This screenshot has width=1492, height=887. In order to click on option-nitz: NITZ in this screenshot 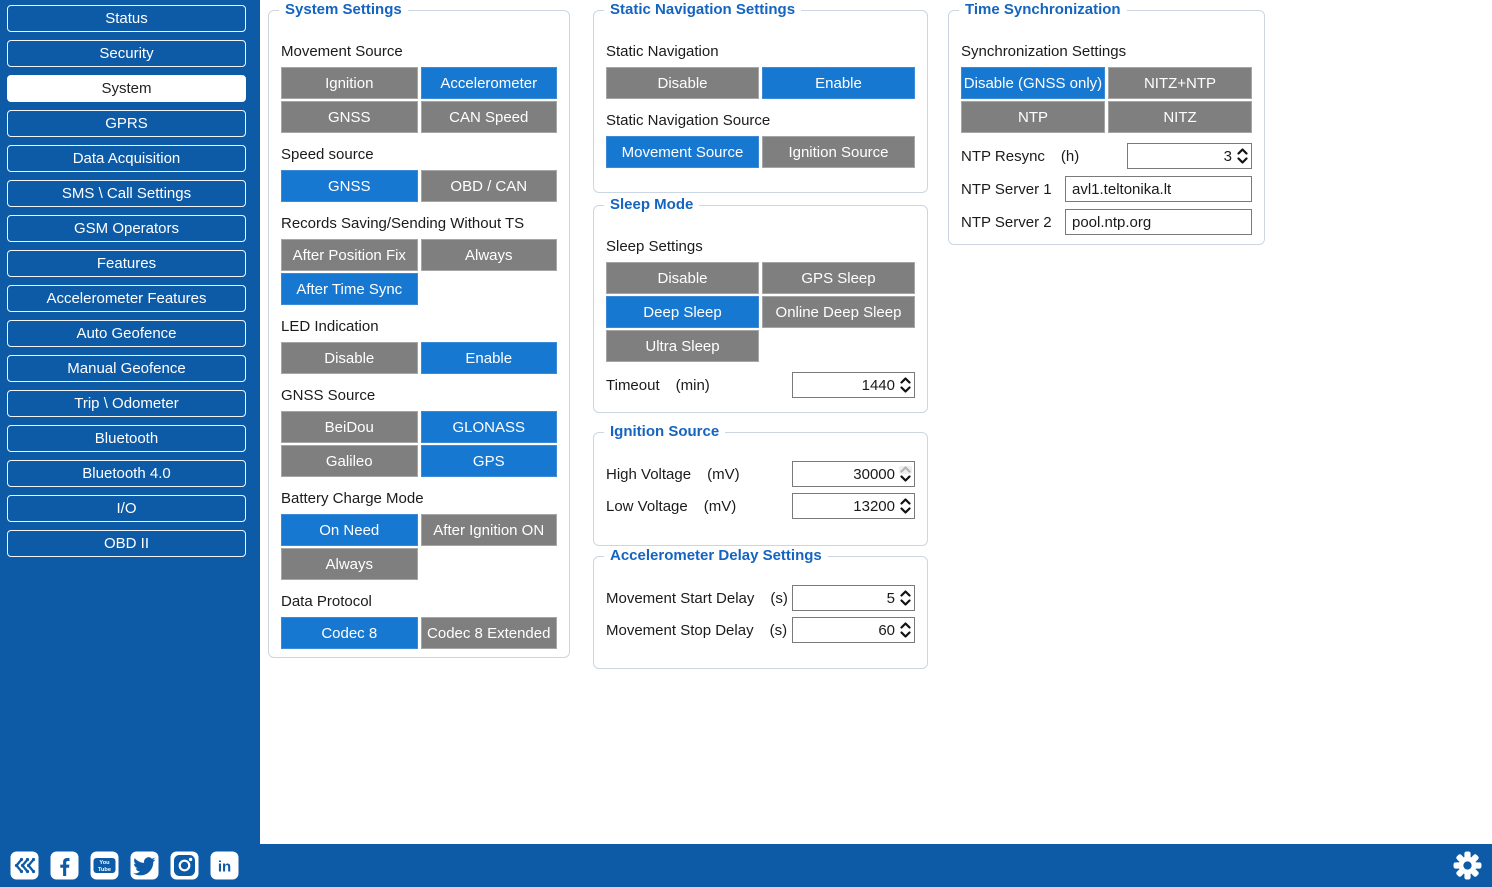, I will do `click(1180, 117)`.